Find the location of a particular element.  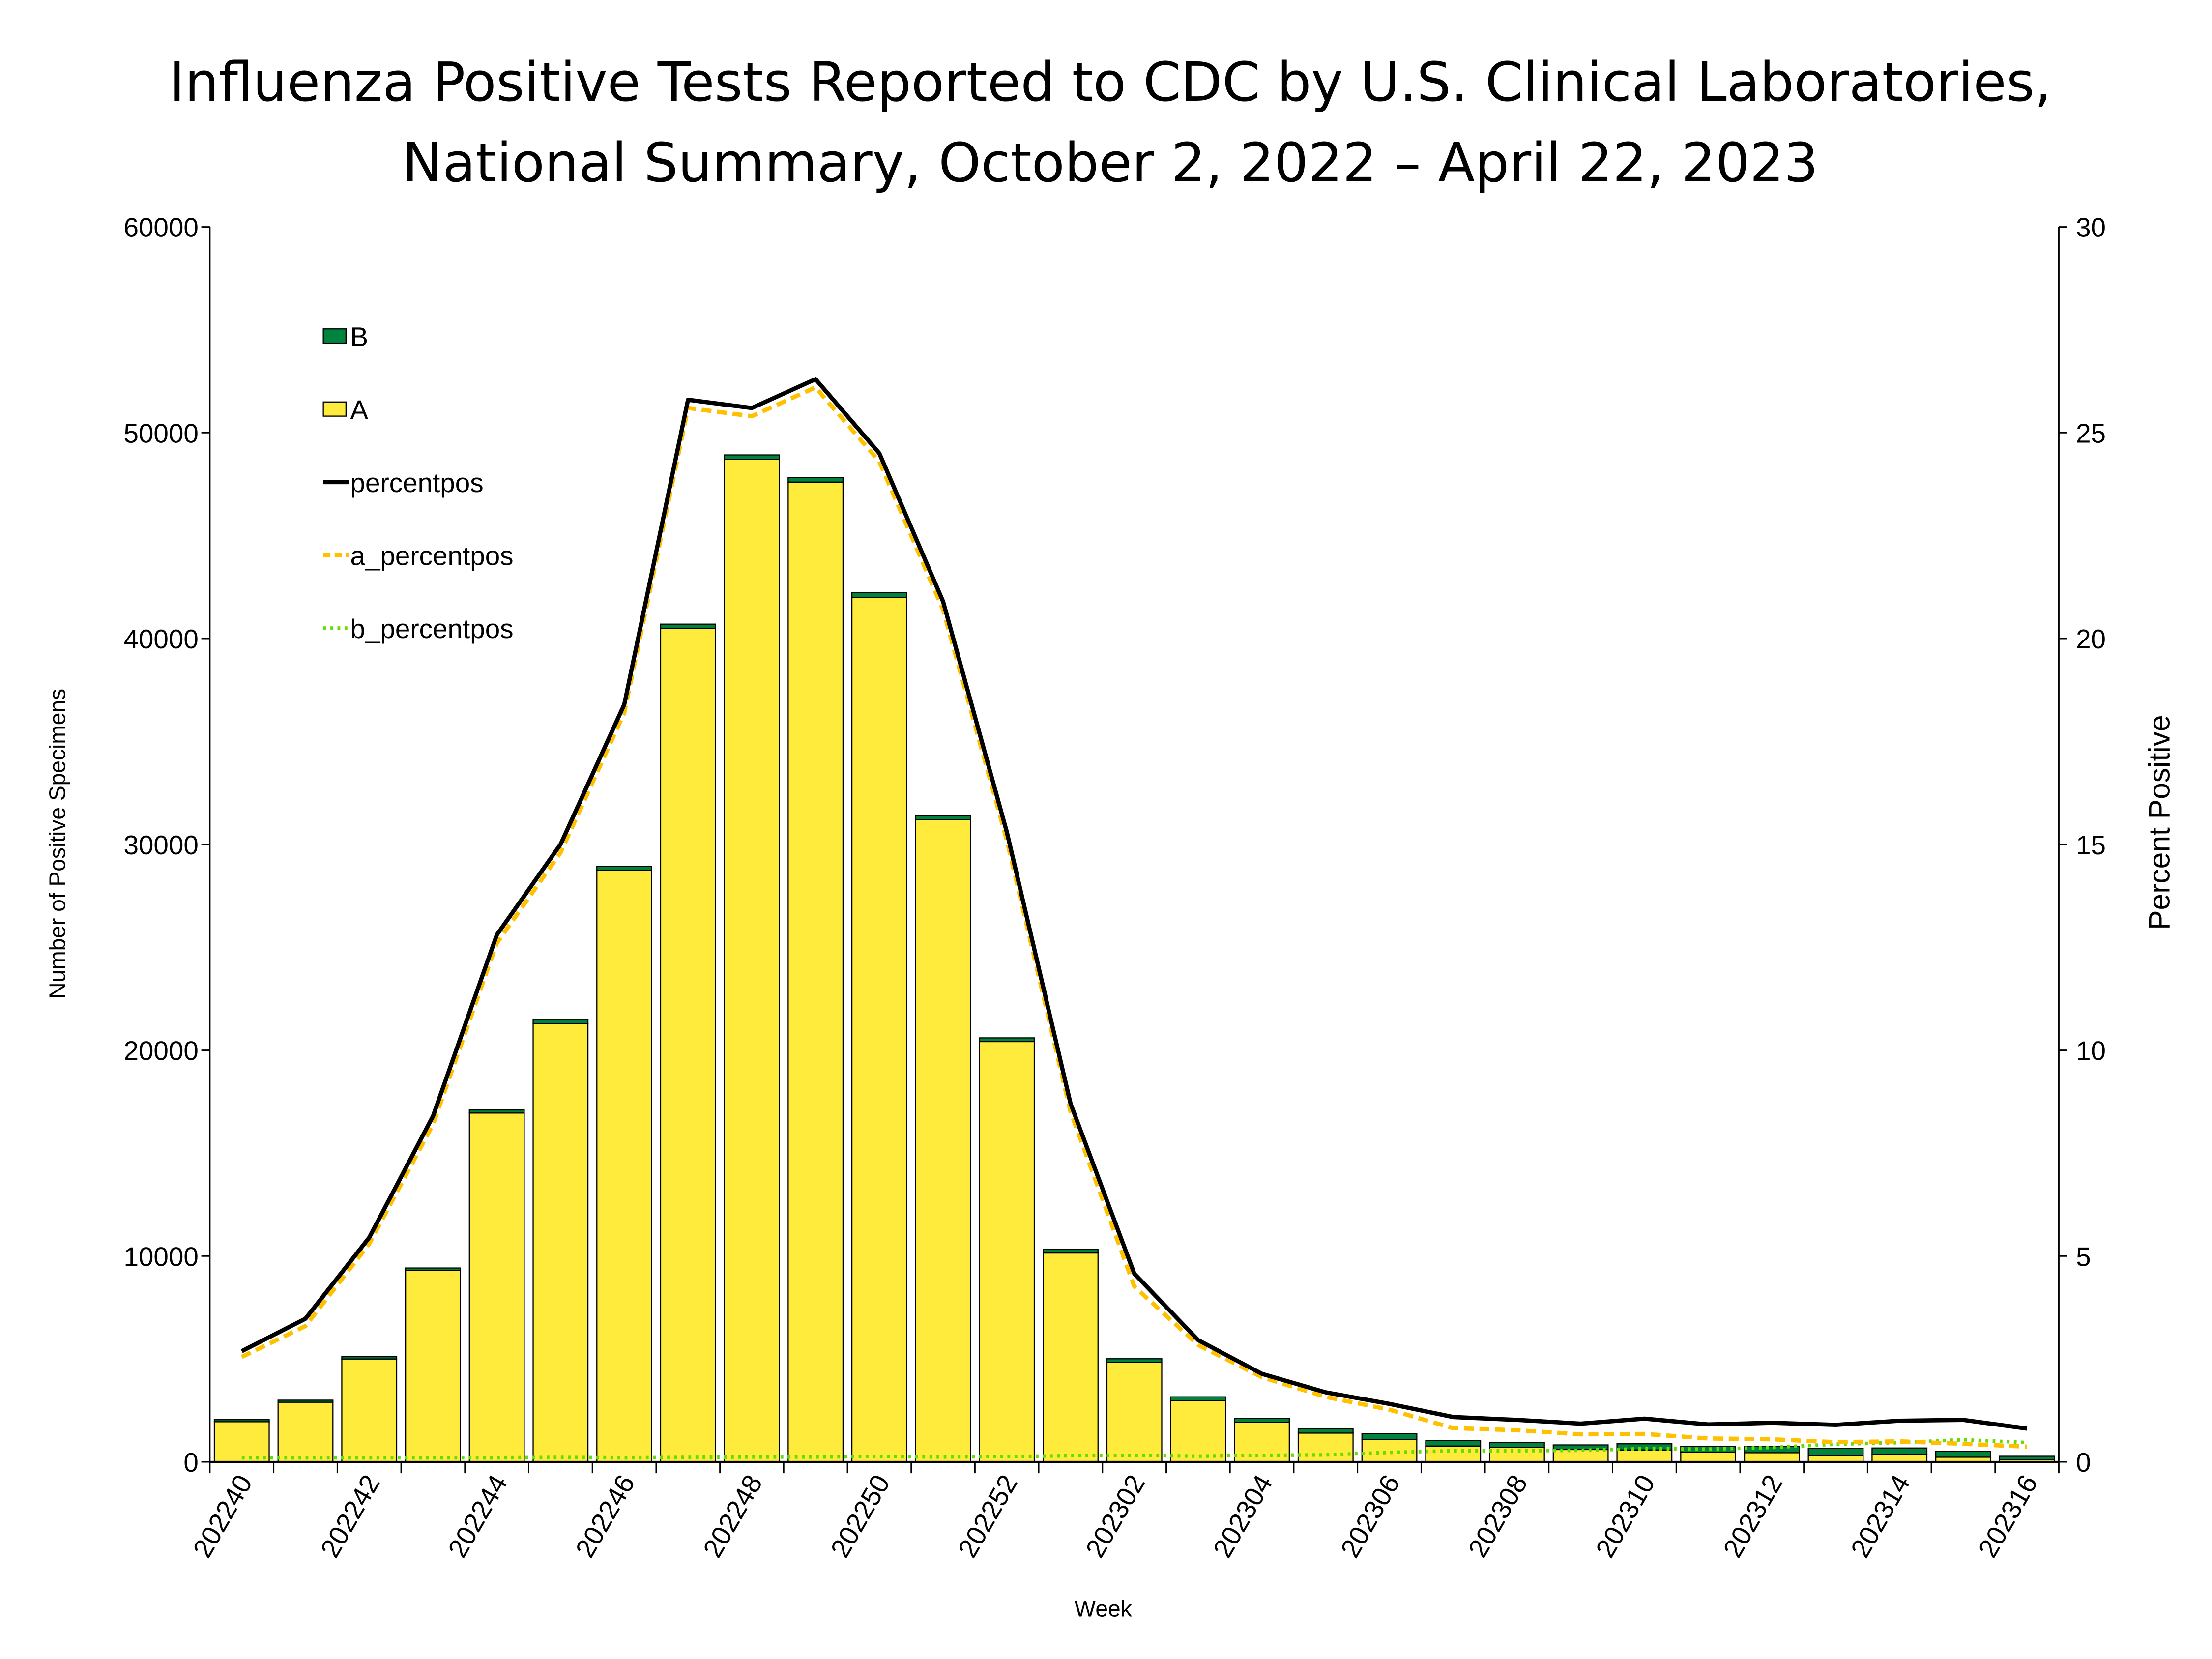

x-tick-label: 202312 is located at coordinates (1753, 1516).